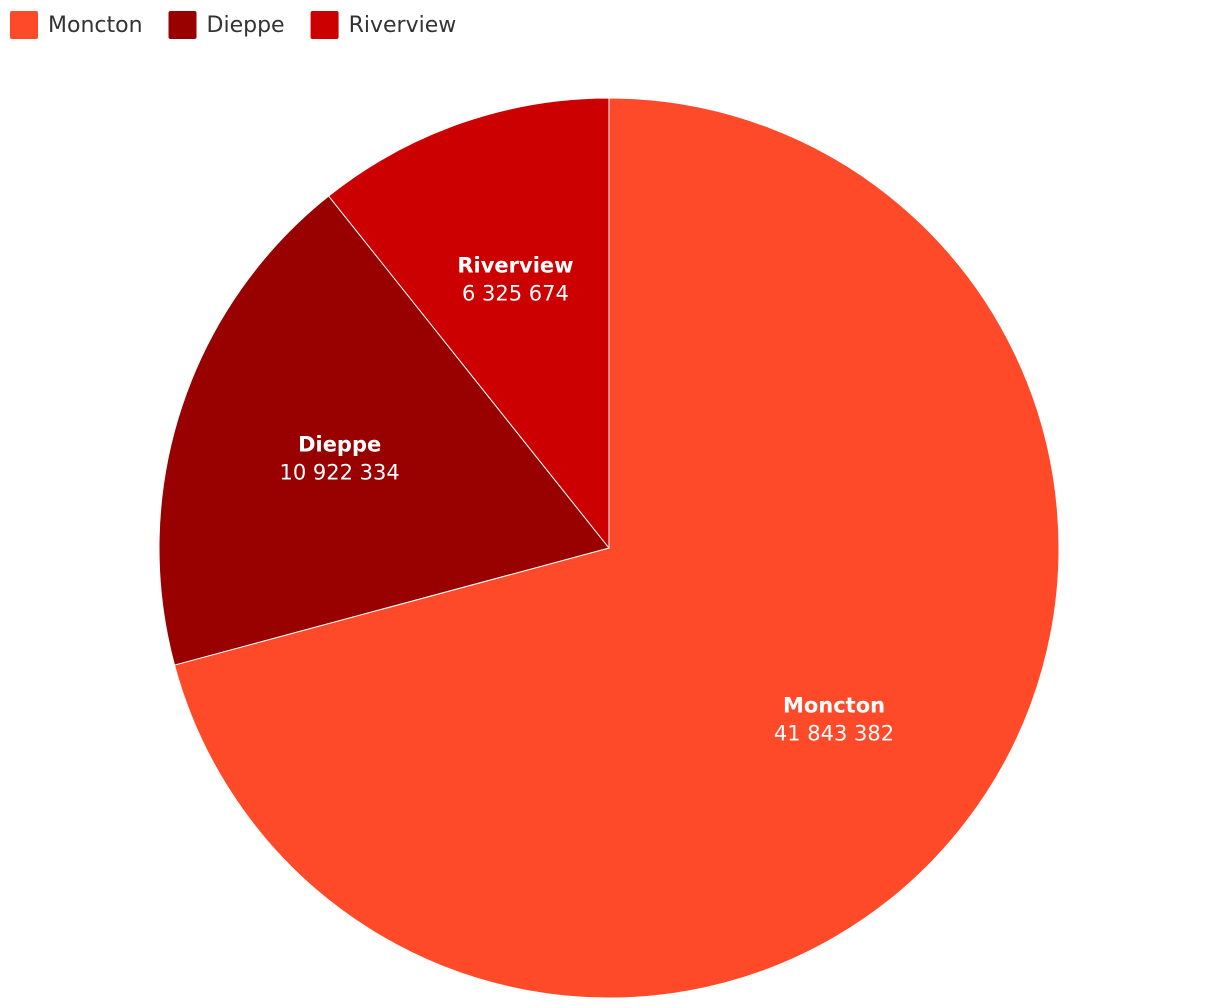 This screenshot has height=1008, width=1220. I want to click on slice-name: Dieppe, so click(339, 444).